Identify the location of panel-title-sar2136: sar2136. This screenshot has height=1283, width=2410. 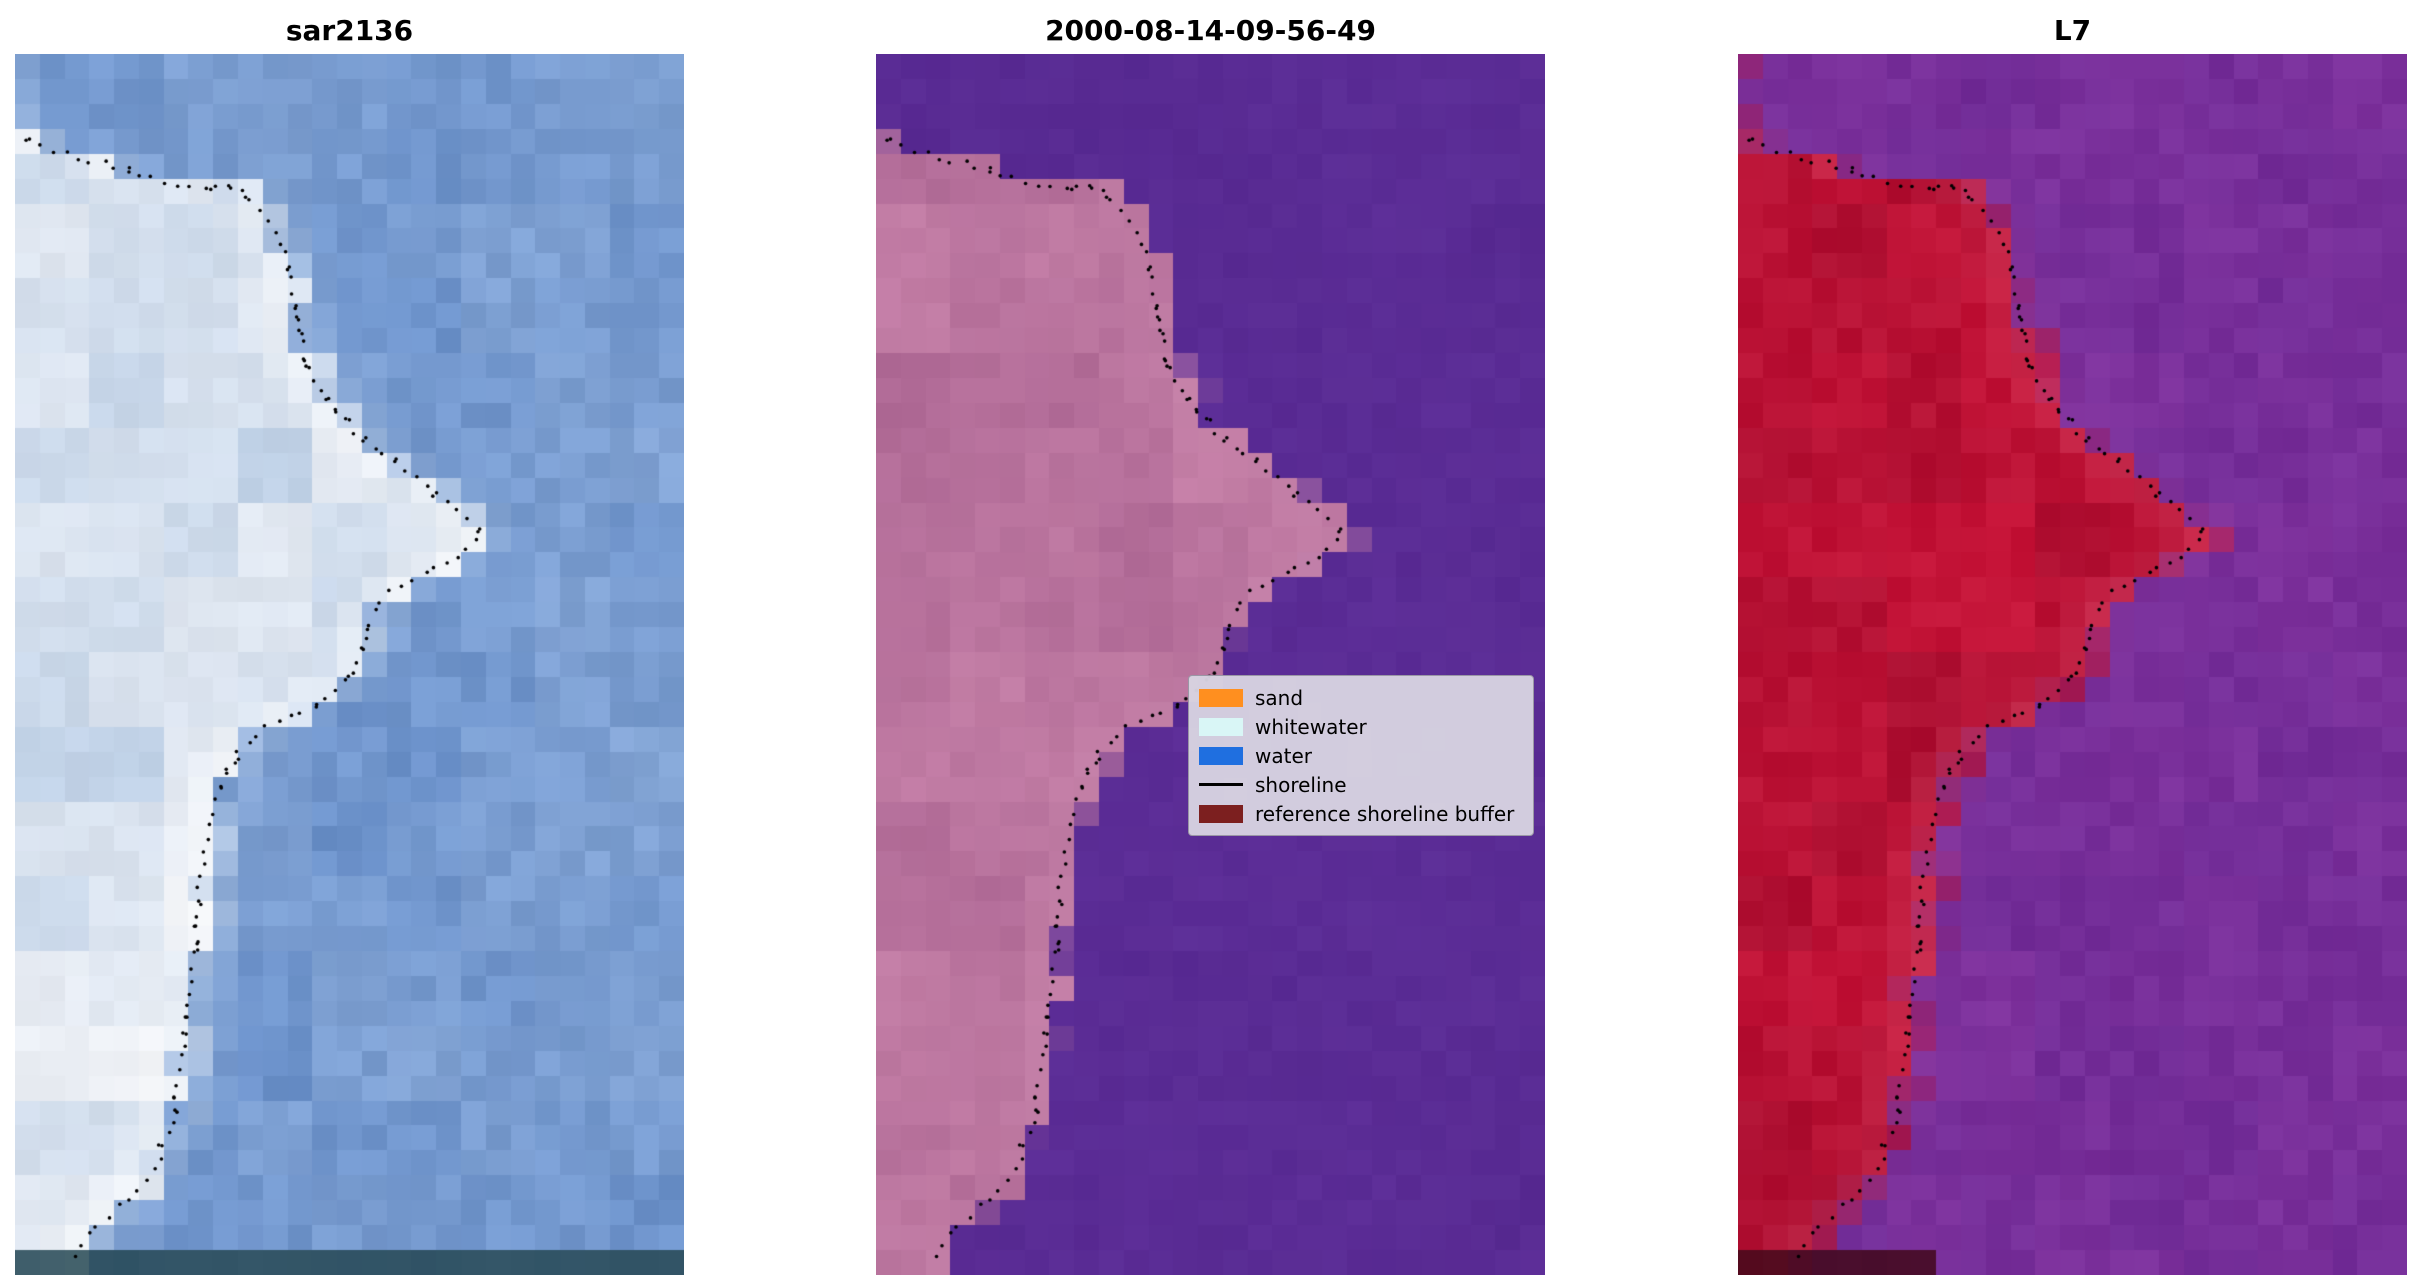
(349, 30).